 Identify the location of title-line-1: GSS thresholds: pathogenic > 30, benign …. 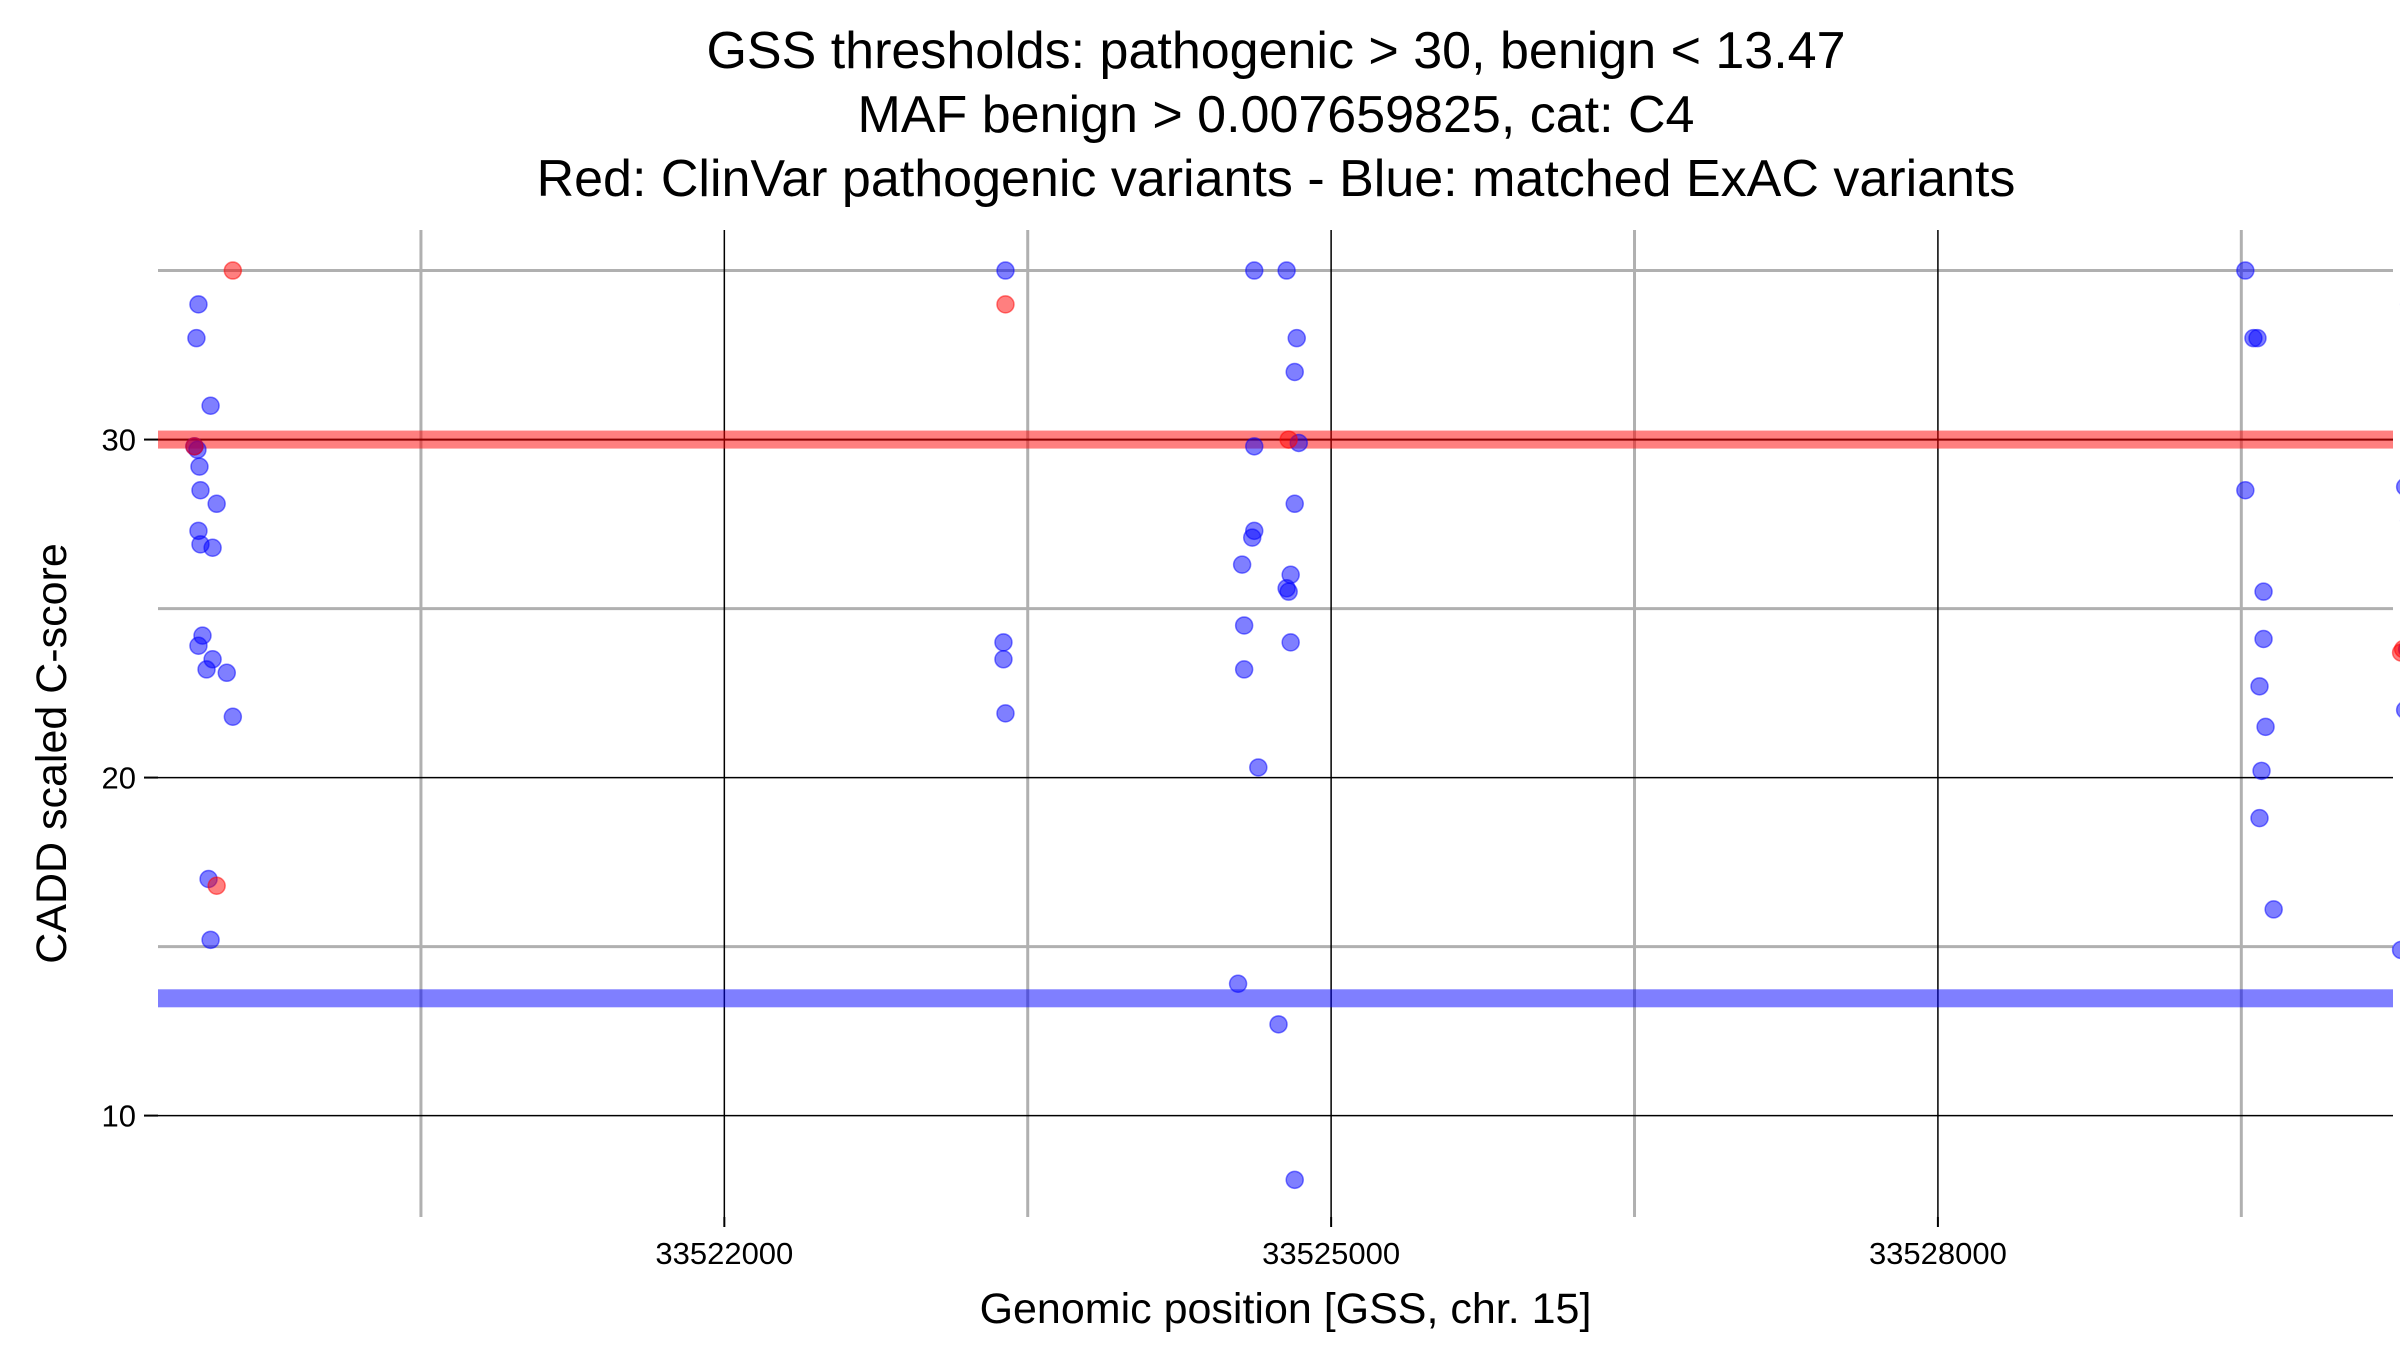
(1275, 51).